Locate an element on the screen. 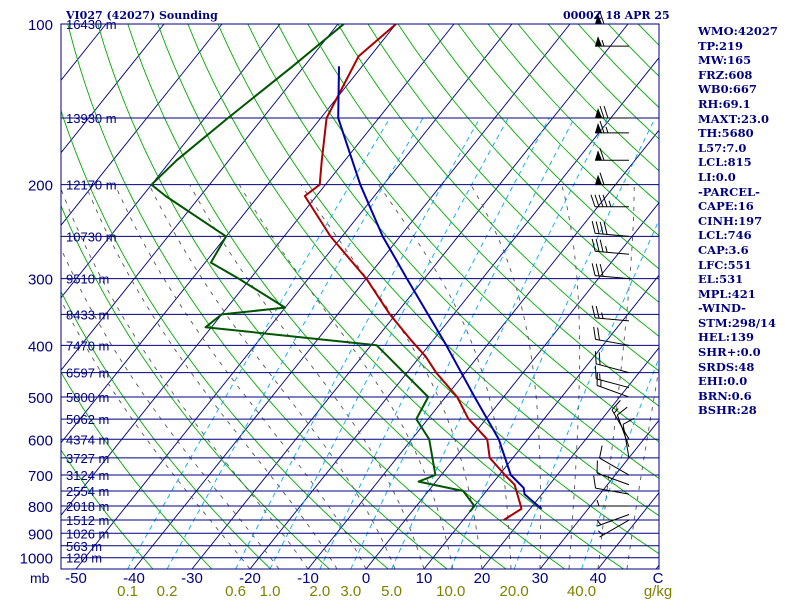 The image size is (800, 600). mixing-ratio-label: 40.0 is located at coordinates (581, 591).